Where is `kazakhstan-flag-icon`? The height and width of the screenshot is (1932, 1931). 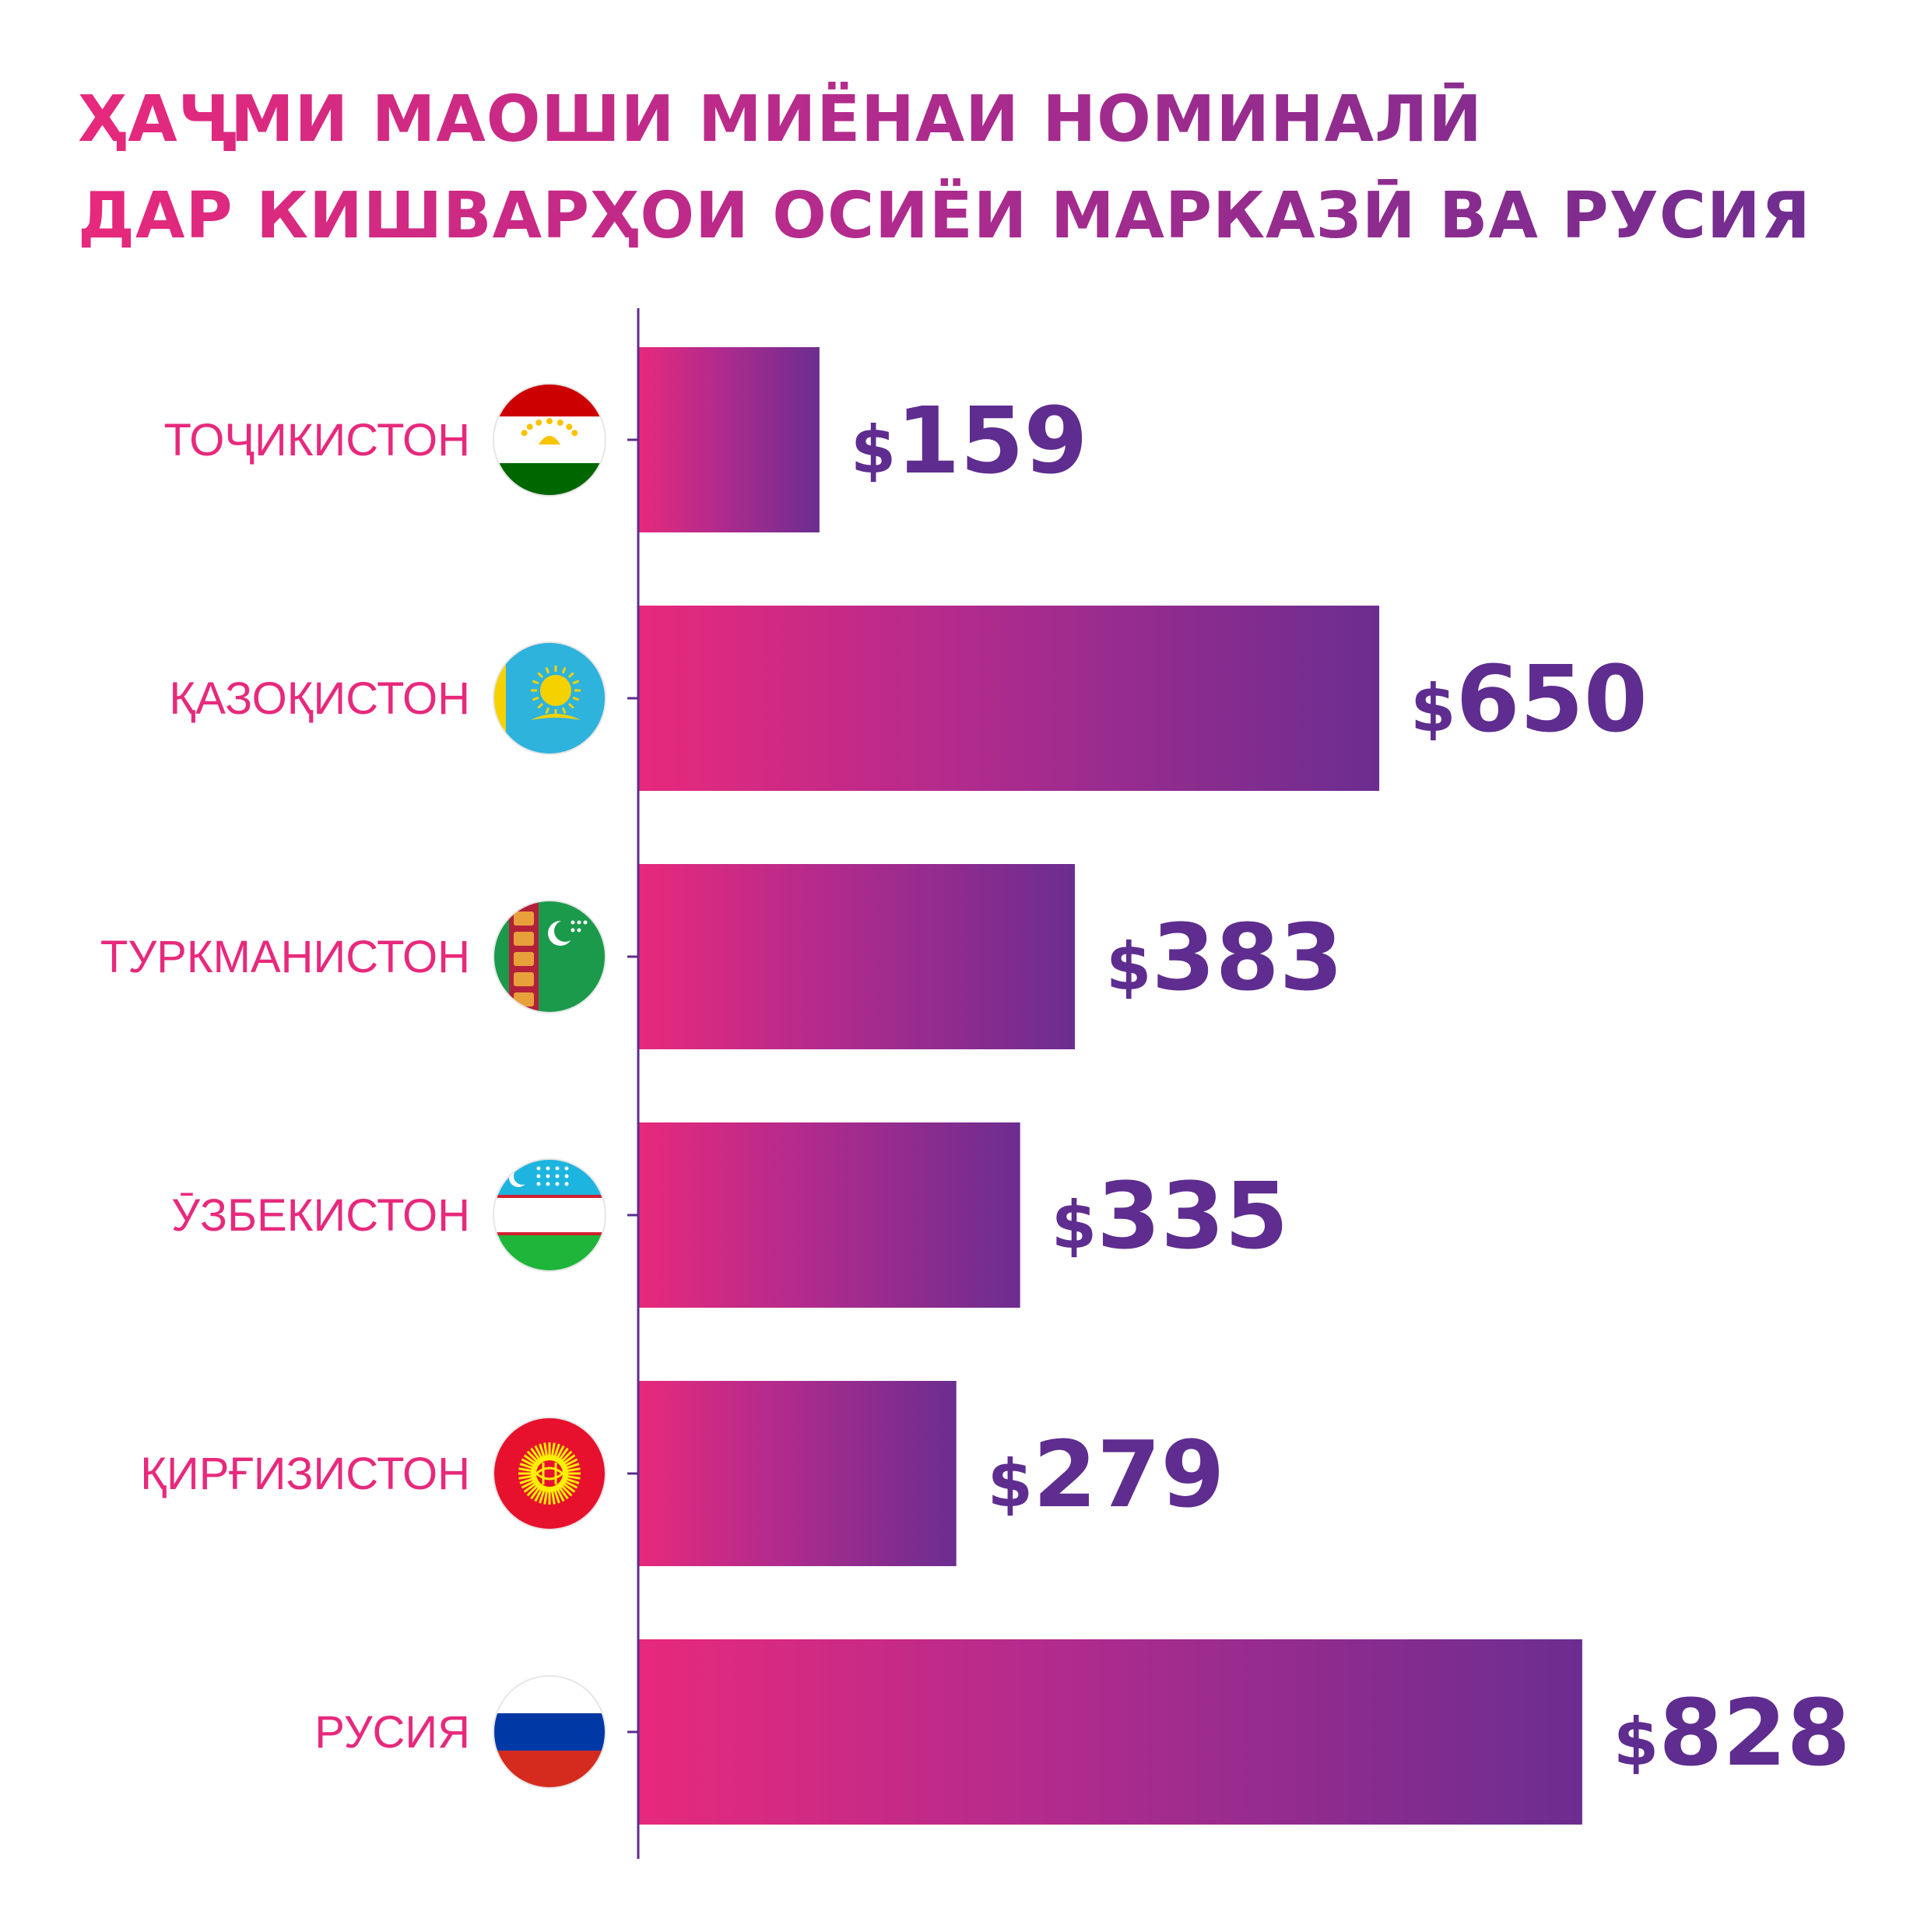
kazakhstan-flag-icon is located at coordinates (549, 698).